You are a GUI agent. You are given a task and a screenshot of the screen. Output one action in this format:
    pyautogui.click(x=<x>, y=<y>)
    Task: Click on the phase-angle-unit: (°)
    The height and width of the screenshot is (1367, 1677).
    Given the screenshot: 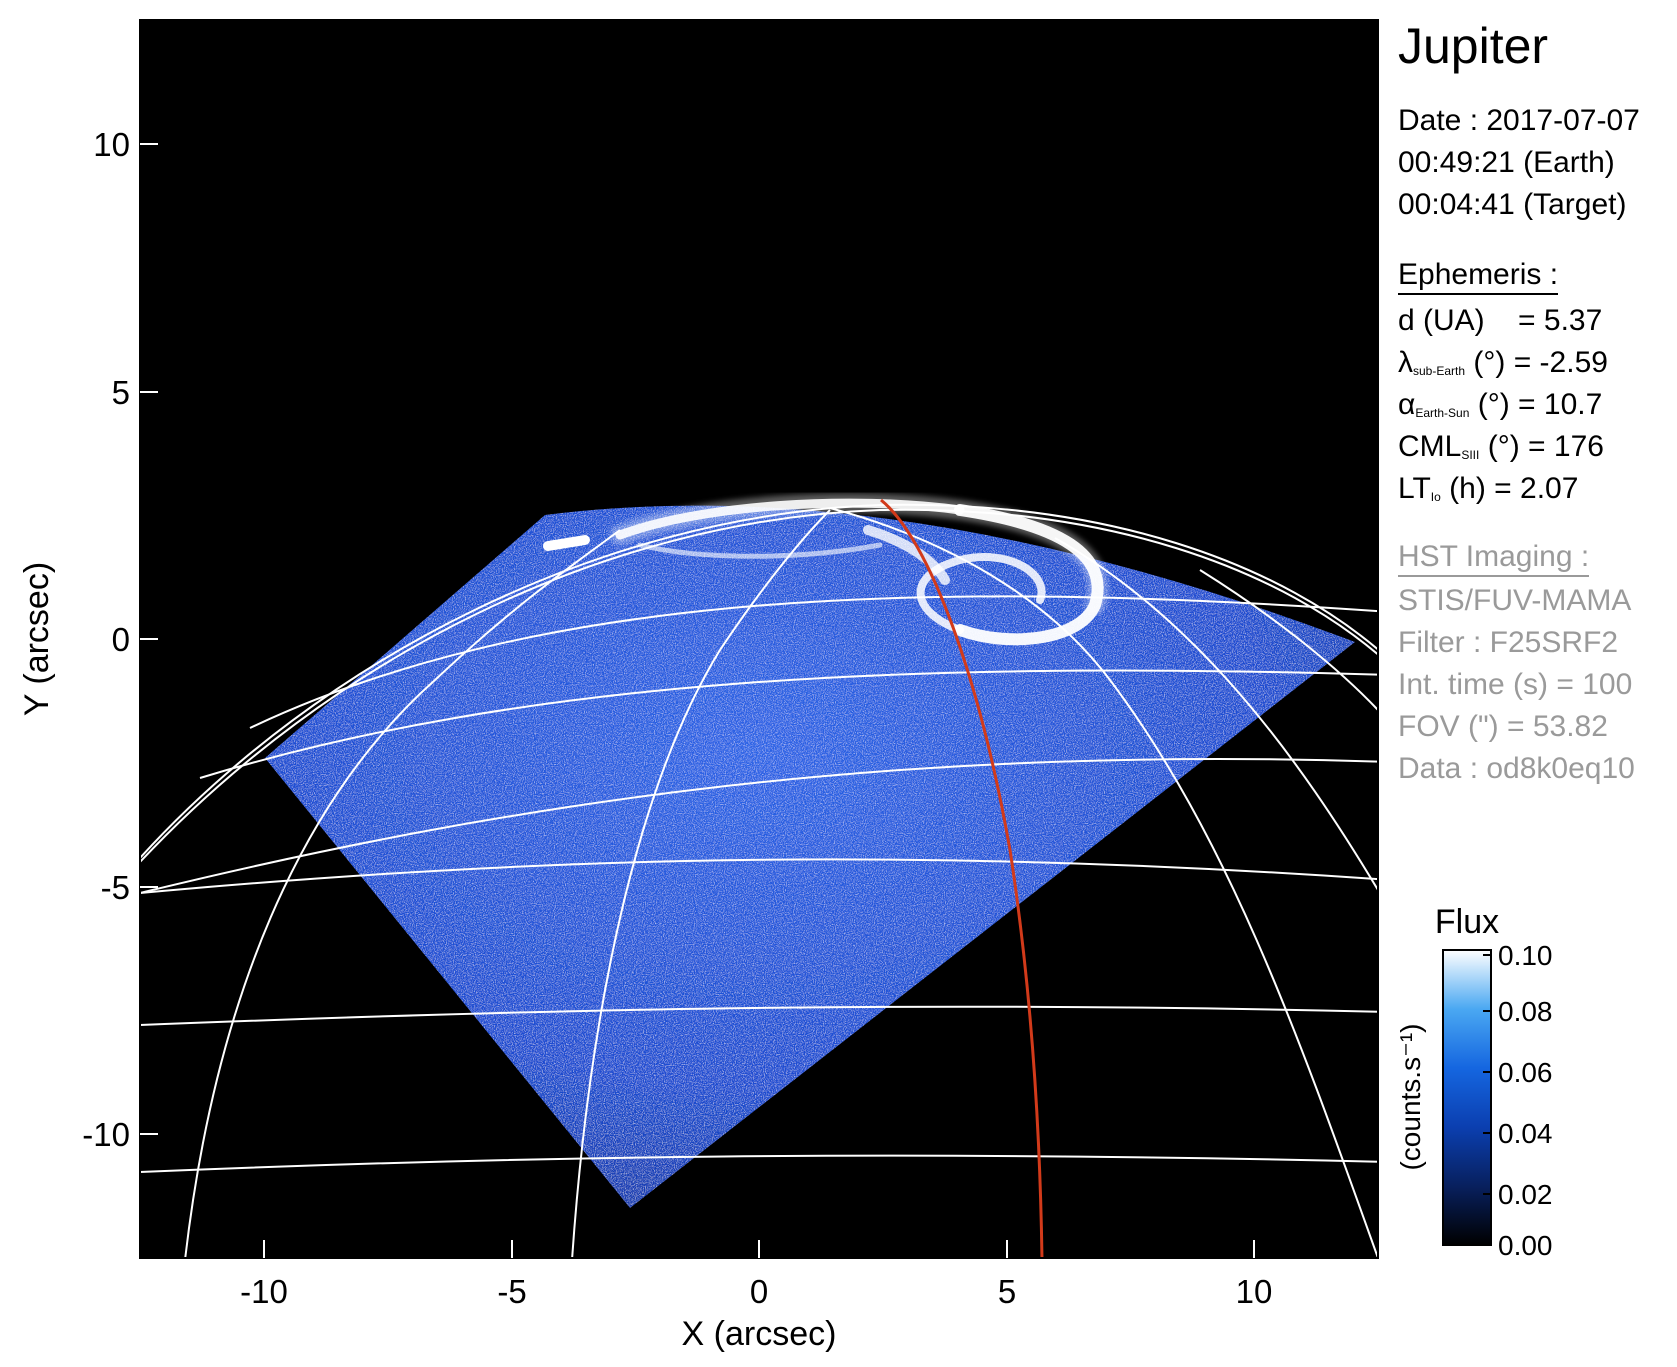 What is the action you would take?
    pyautogui.click(x=1493, y=404)
    